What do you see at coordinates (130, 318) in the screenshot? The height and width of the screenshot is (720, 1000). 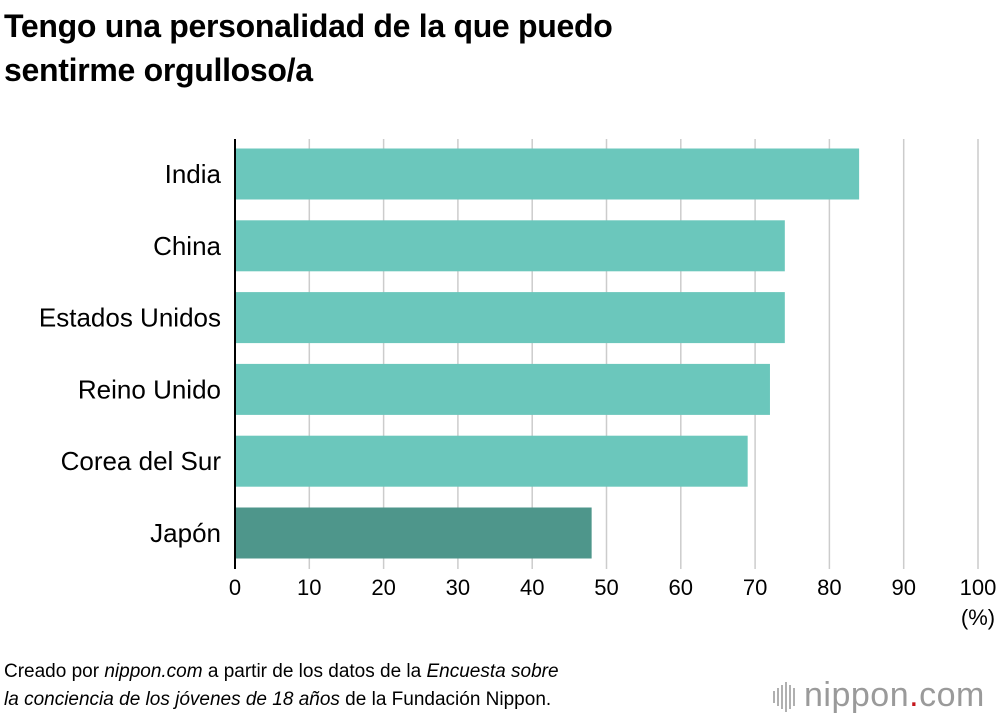 I see `category-label: Estados Unidos` at bounding box center [130, 318].